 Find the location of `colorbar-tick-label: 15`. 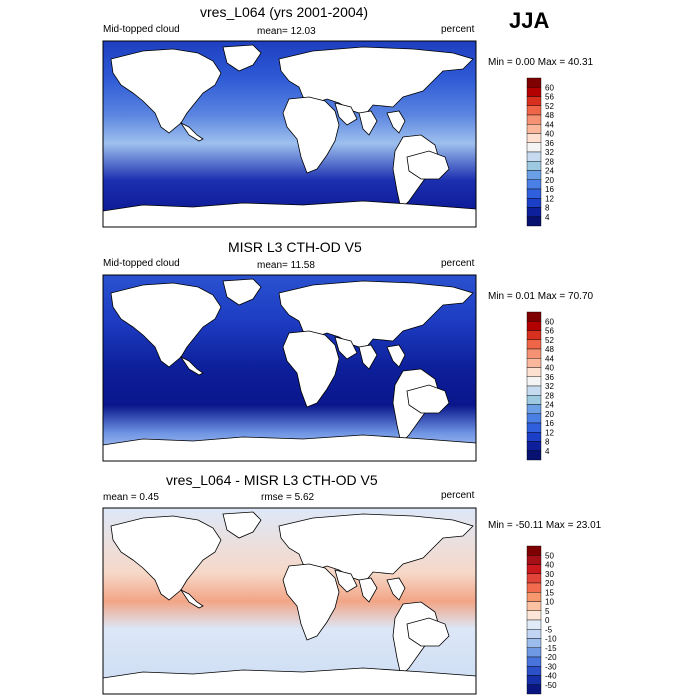

colorbar-tick-label: 15 is located at coordinates (549, 592).